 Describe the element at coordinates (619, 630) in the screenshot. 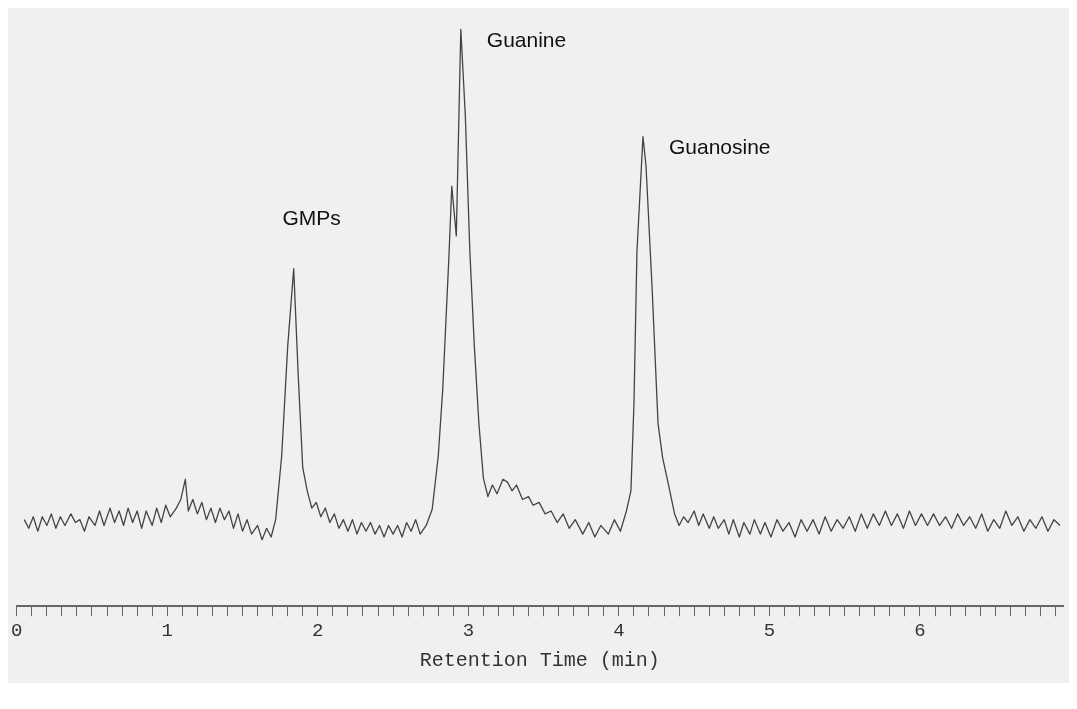

I see `x-tick-label: 4` at that location.